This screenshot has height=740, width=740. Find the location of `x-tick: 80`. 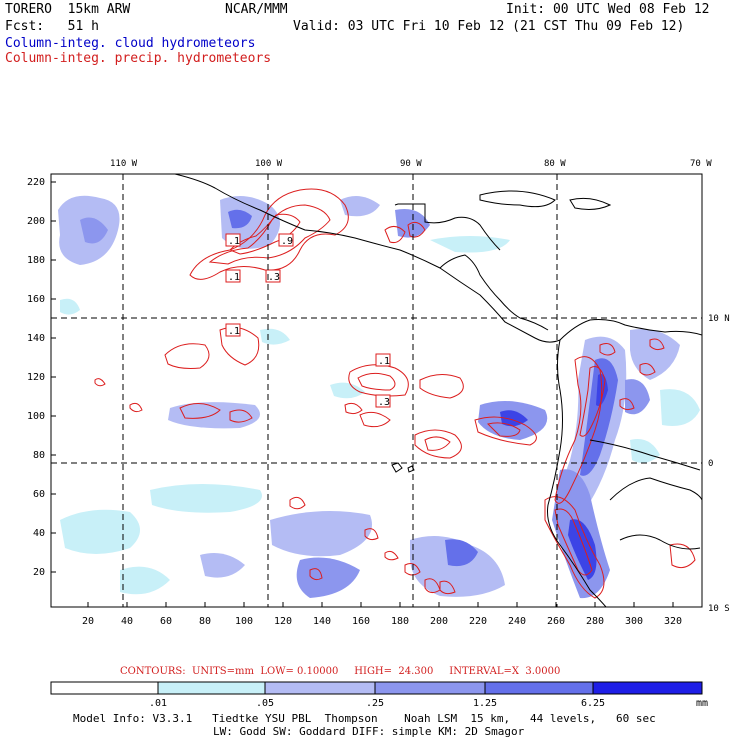

x-tick: 80 is located at coordinates (205, 621).